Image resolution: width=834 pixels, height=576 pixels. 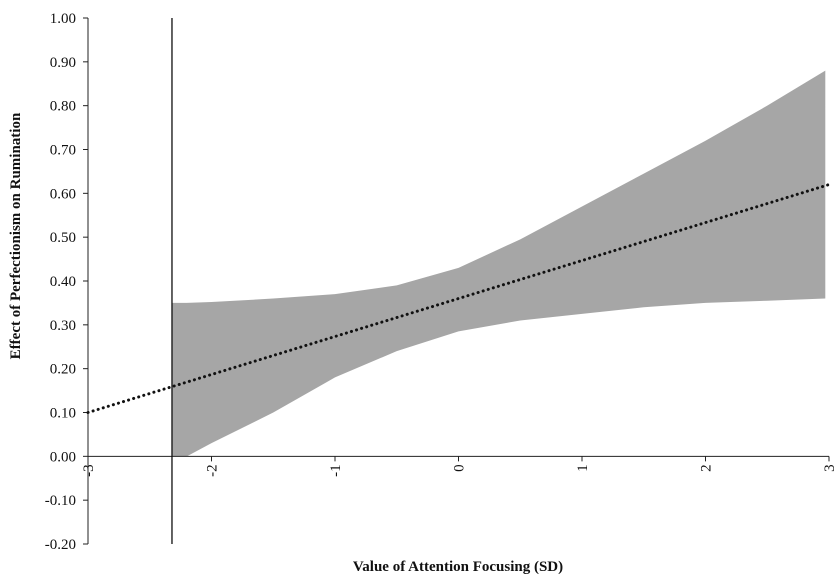 I want to click on y-tick-label: 0.70, so click(x=63, y=151).